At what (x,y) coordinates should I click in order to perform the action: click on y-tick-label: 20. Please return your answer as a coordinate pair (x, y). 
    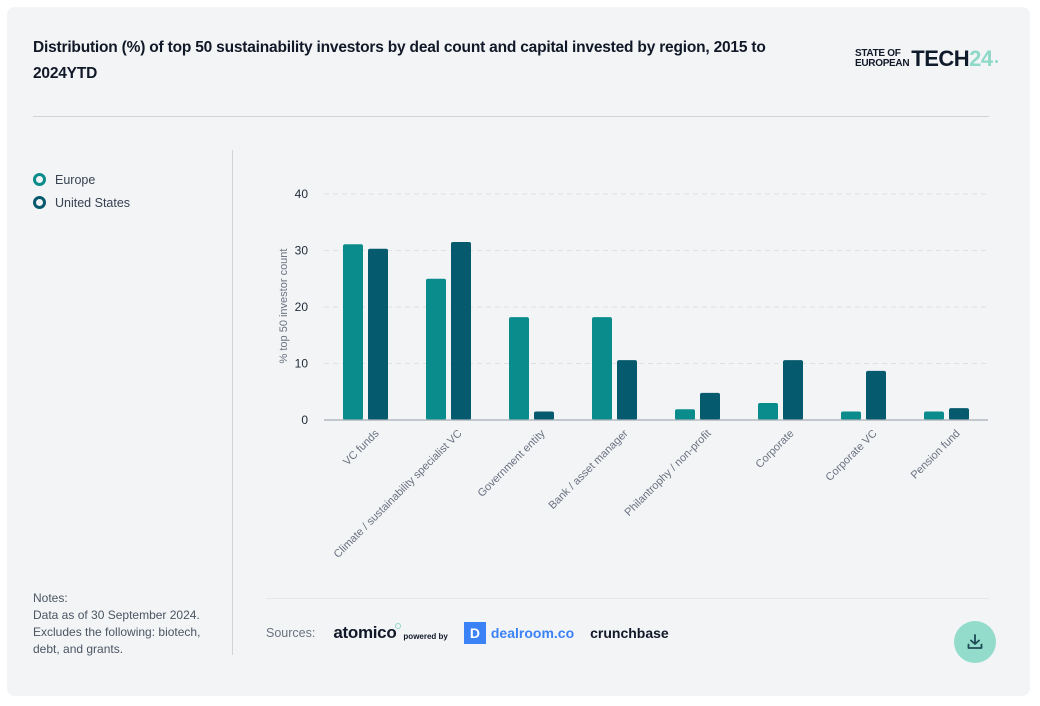
    Looking at the image, I should click on (302, 307).